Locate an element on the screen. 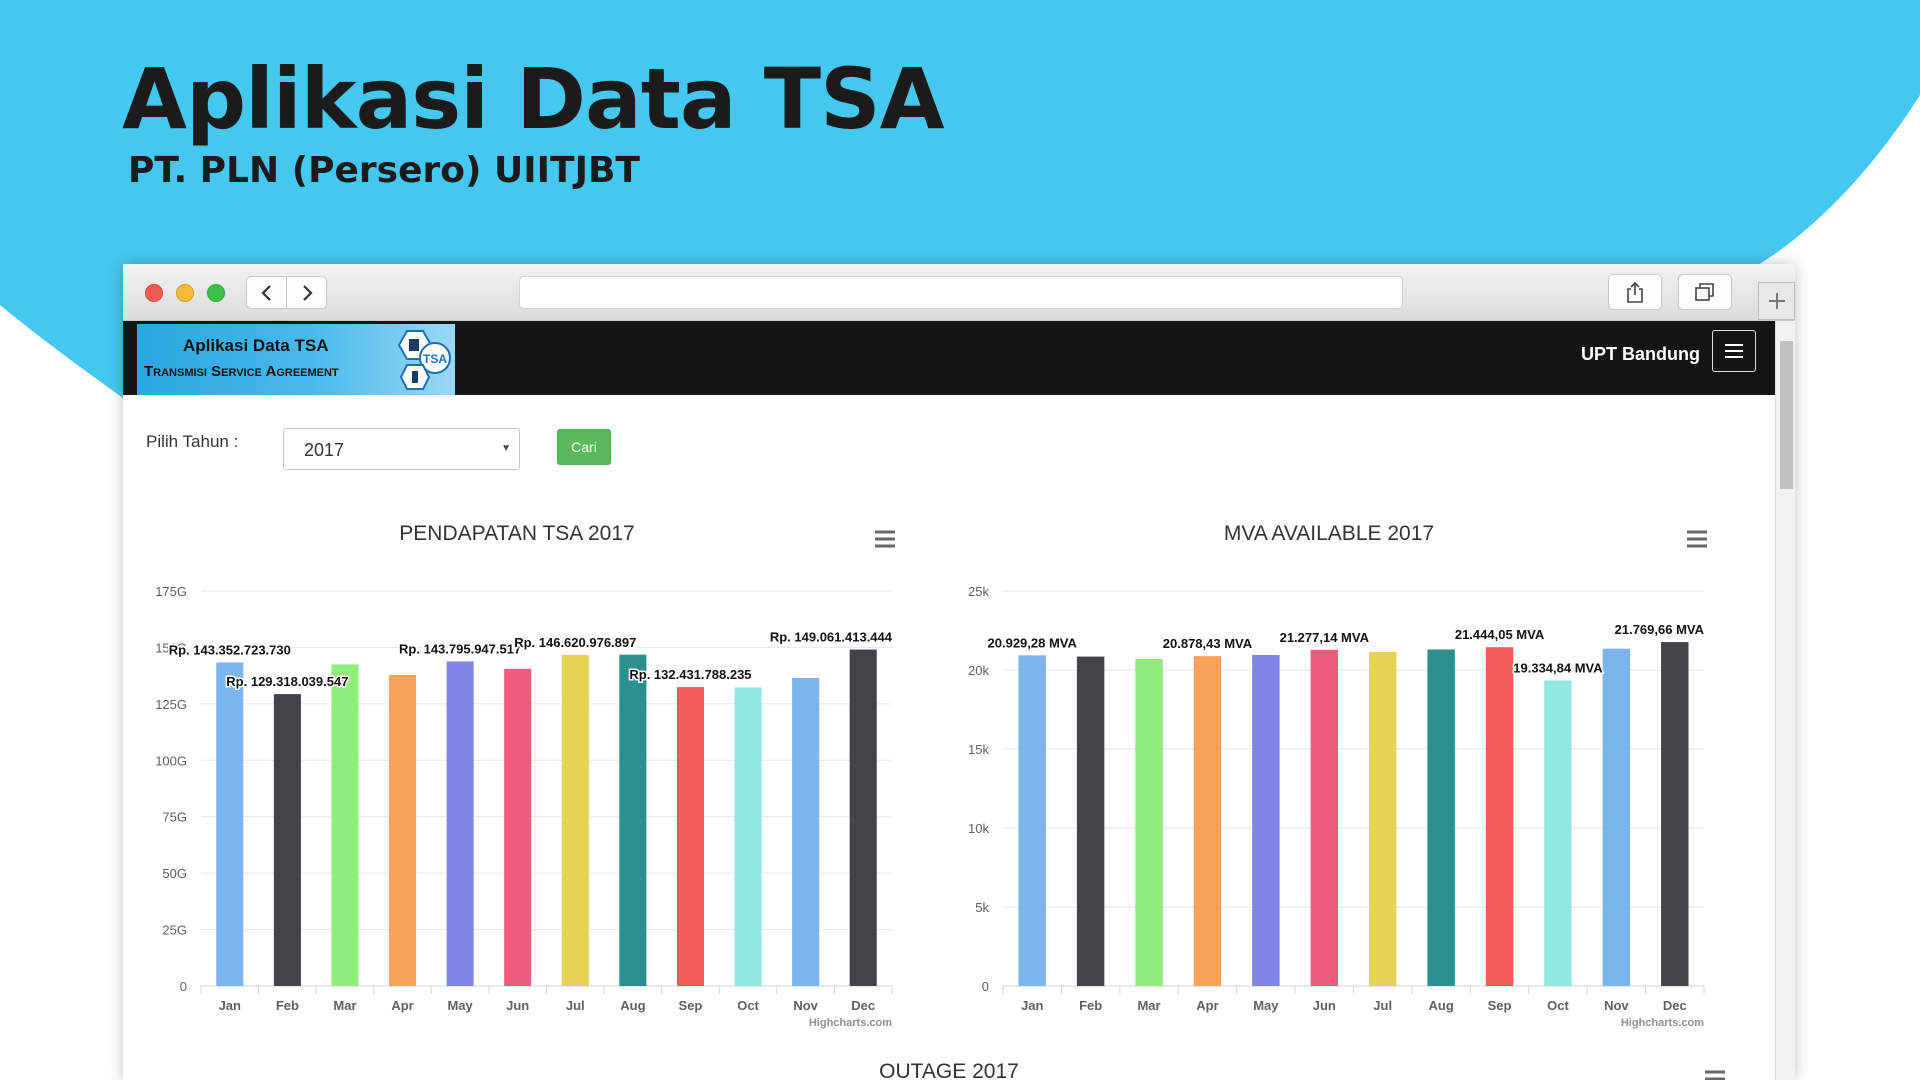  year-select: 2017 ▼ is located at coordinates (401, 449).